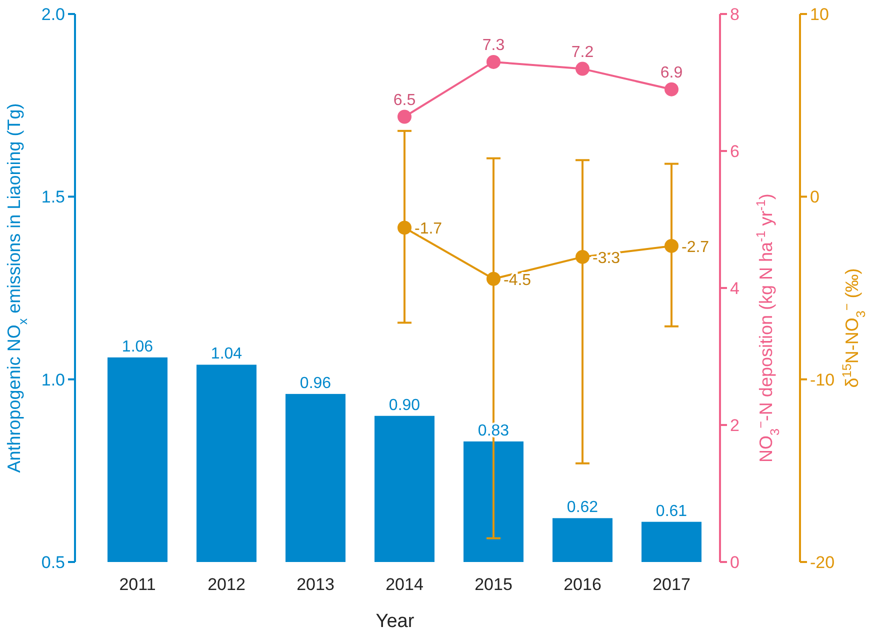 Image resolution: width=880 pixels, height=637 pixels. I want to click on y3-tick-label: -10, so click(822, 380).